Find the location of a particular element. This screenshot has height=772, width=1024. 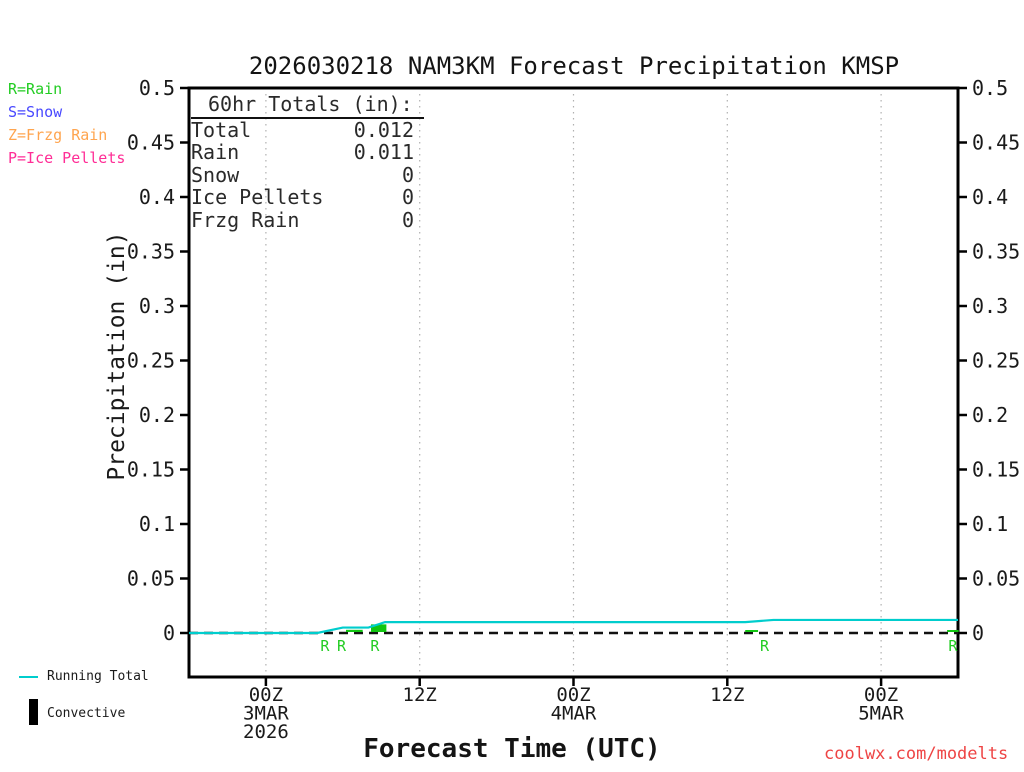

y-tick-label-right: 0 is located at coordinates (978, 633).